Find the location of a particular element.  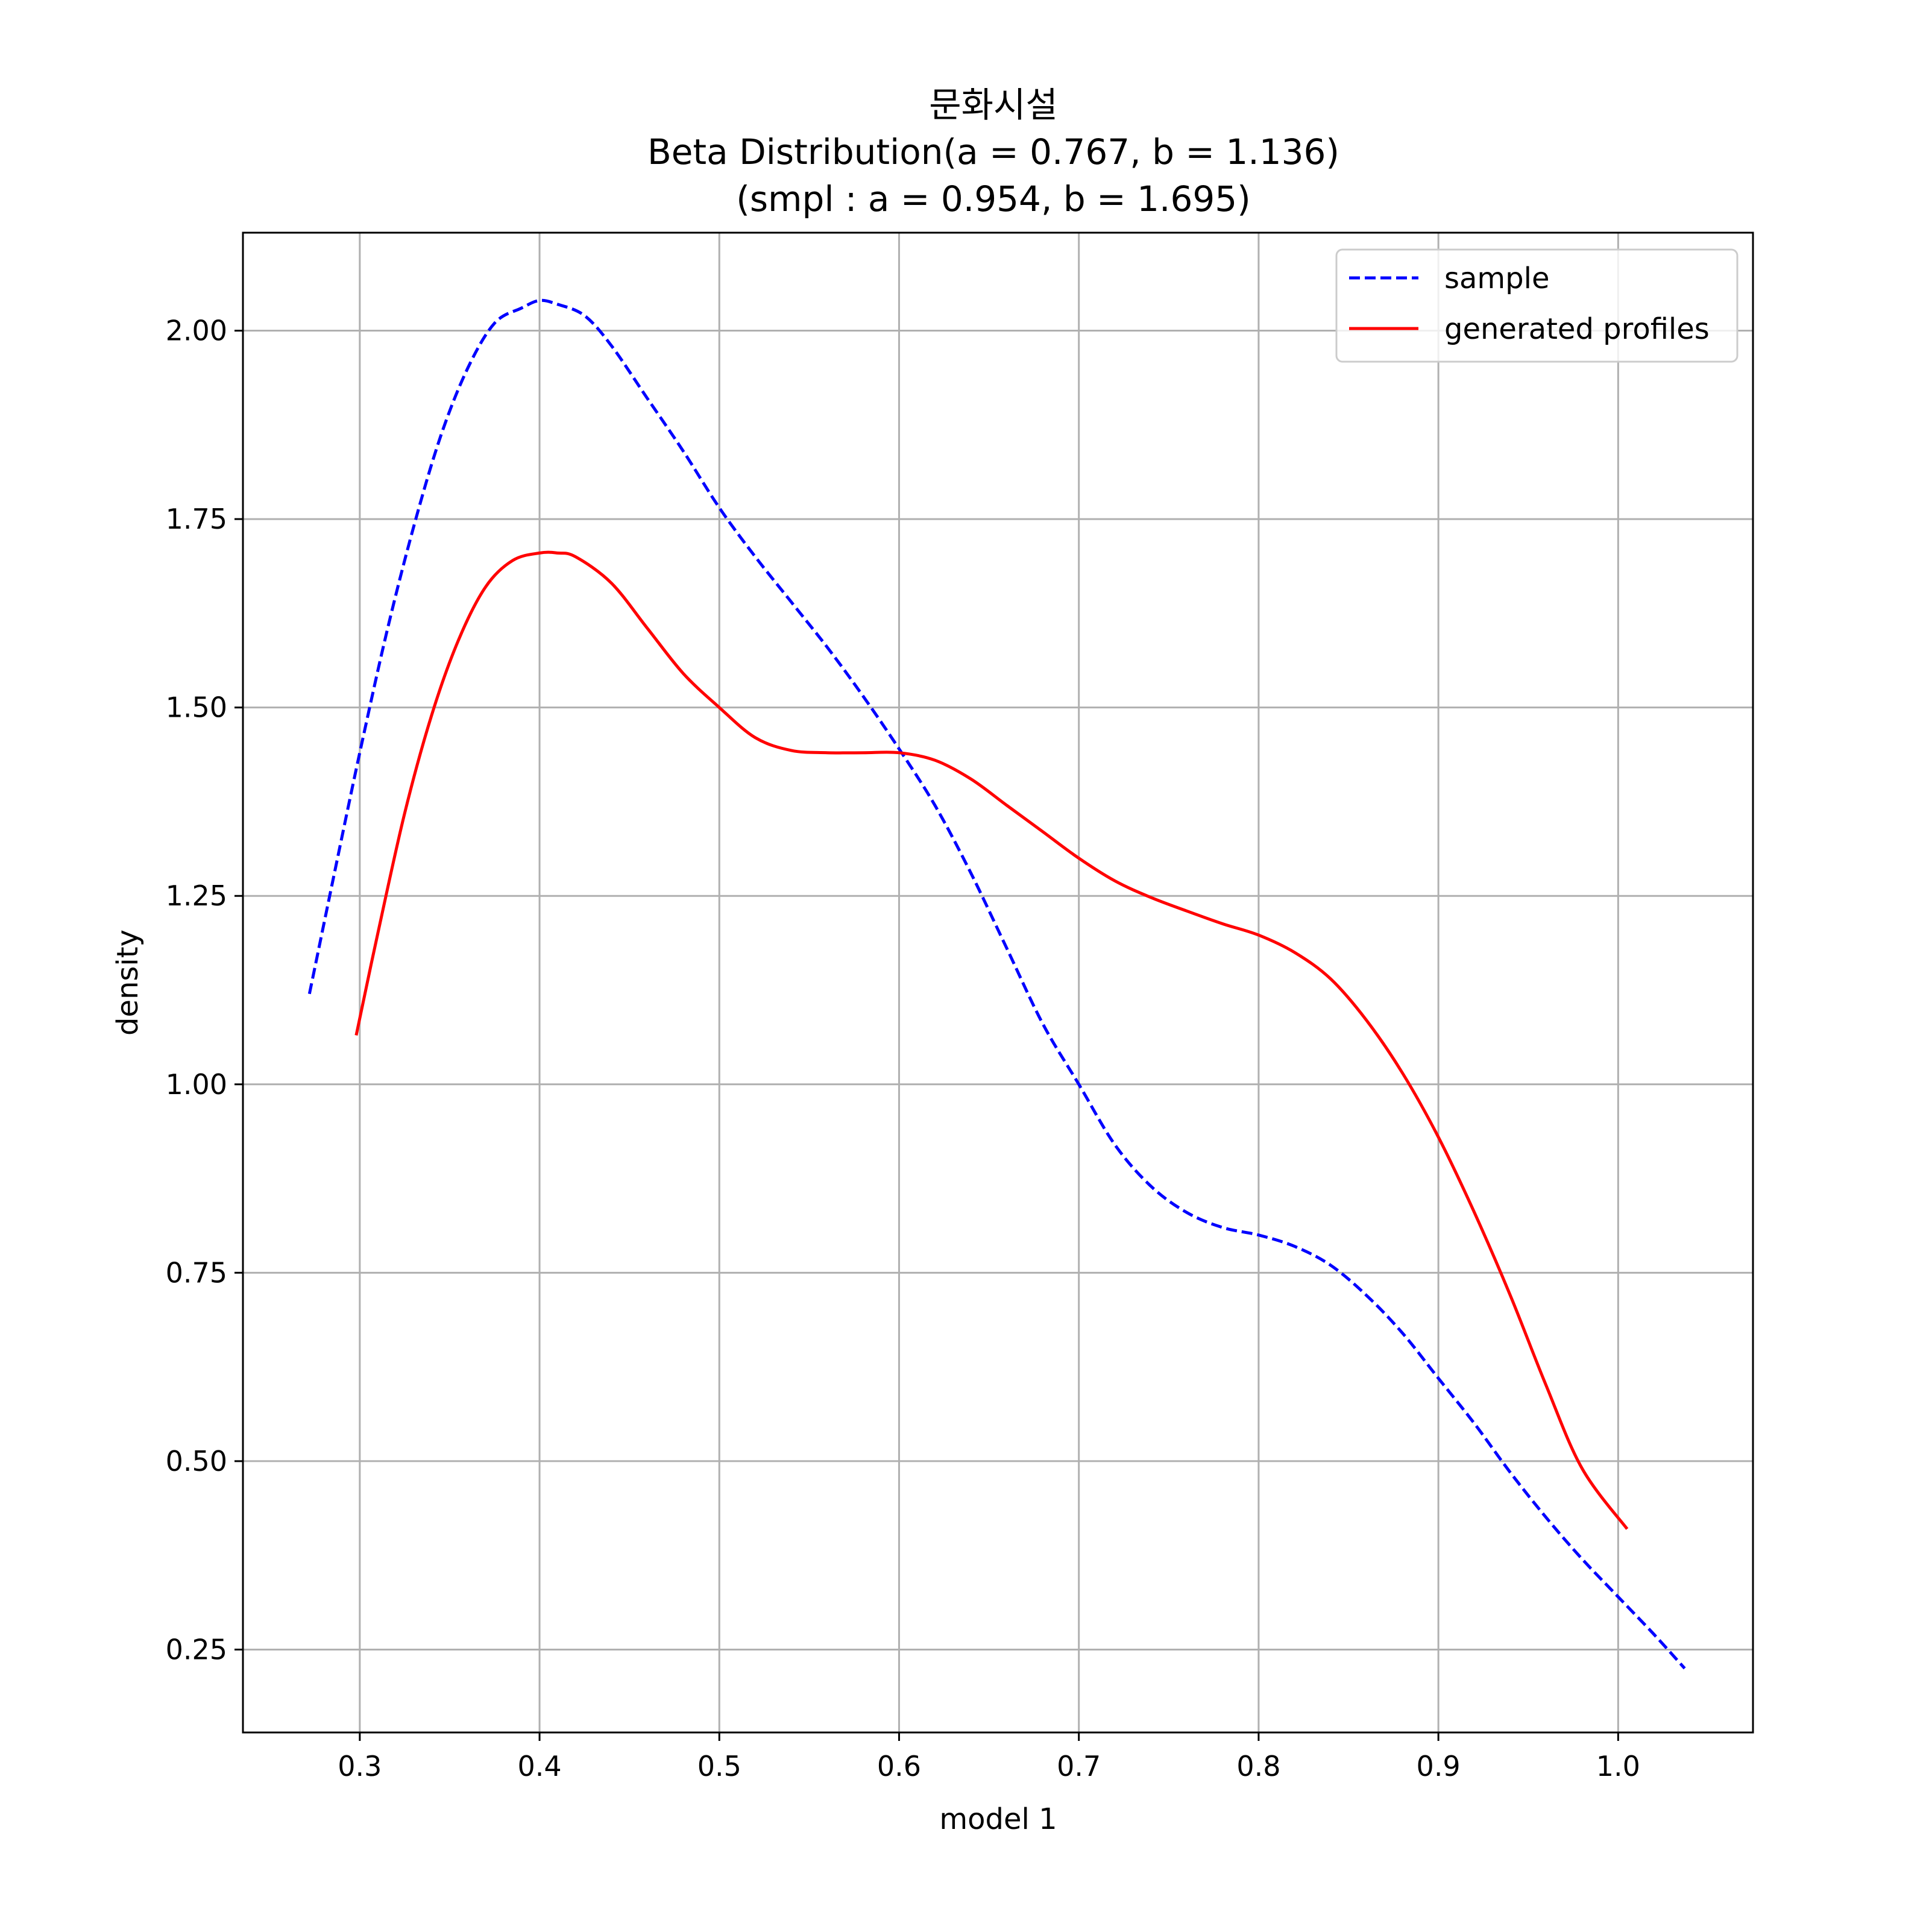

legend: sample generated profiles is located at coordinates (1537, 305).